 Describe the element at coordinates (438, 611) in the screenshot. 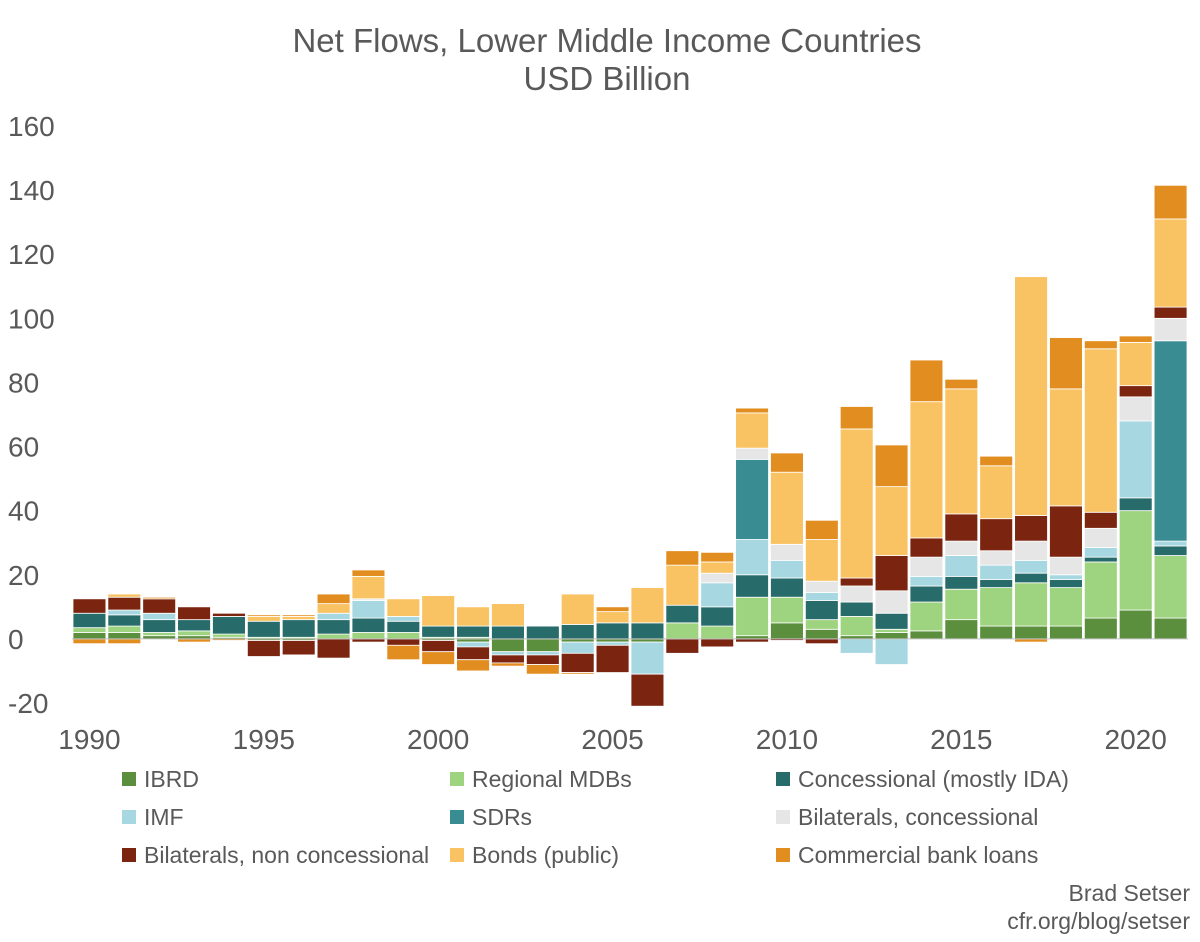

I see `bar-bonds-public-2000` at that location.